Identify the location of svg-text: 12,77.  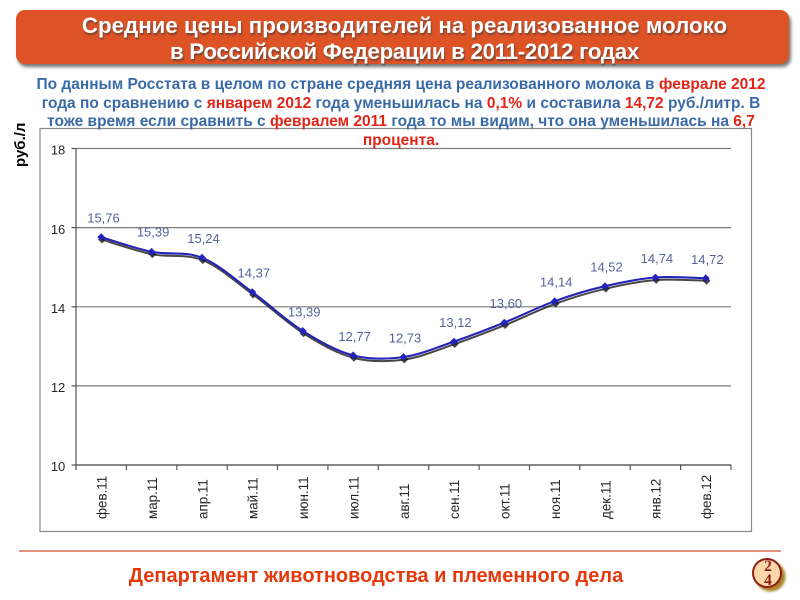
(354, 336).